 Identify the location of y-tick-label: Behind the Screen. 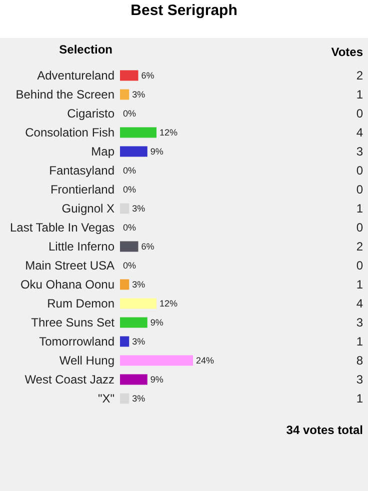
(65, 95).